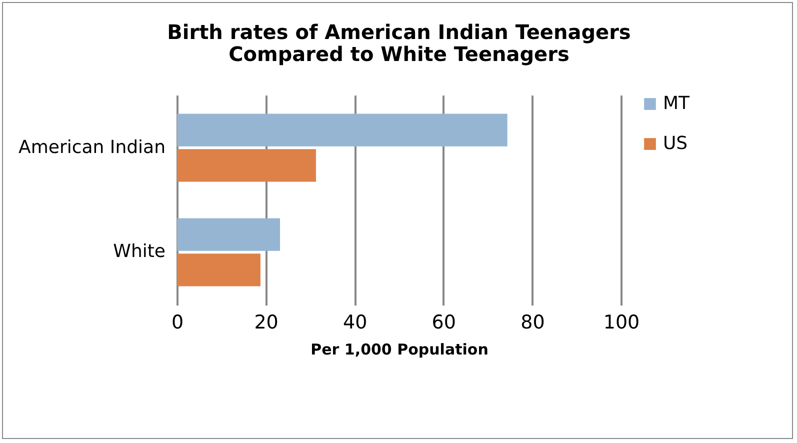 Image resolution: width=797 pixels, height=443 pixels. Describe the element at coordinates (532, 323) in the screenshot. I see `x-tick-label: 80` at that location.